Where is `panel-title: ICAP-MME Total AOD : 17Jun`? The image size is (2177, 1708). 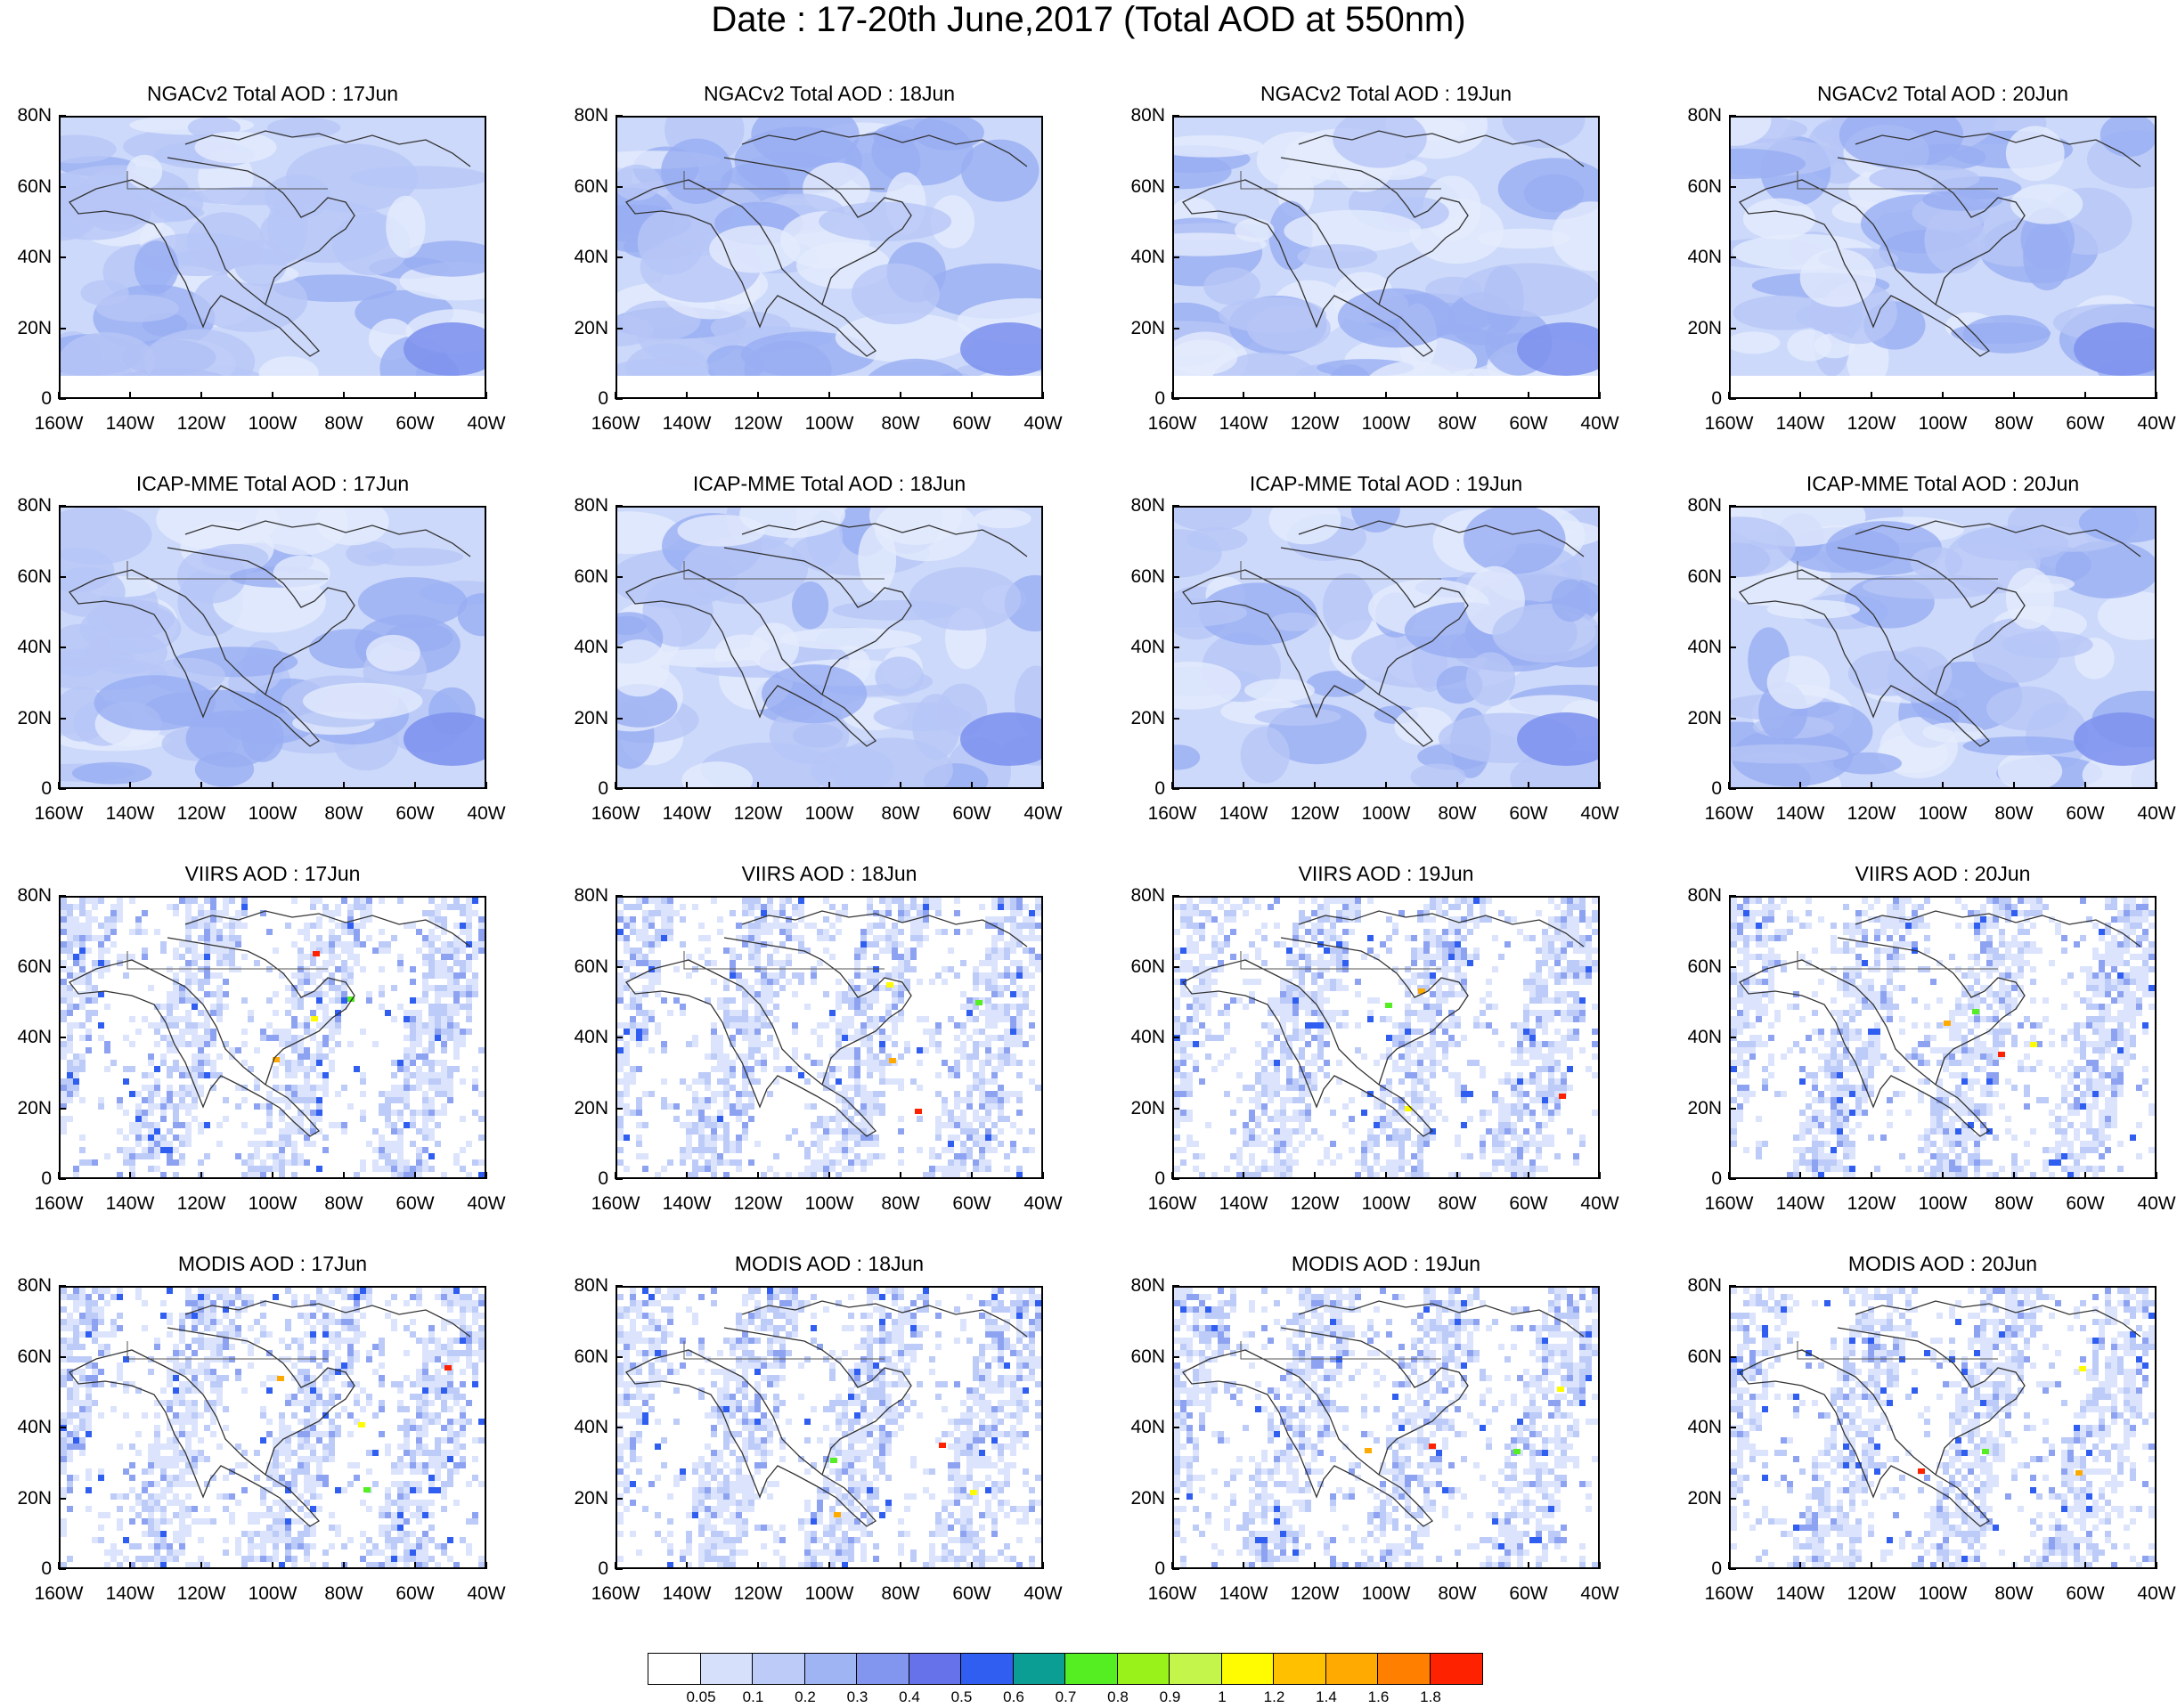
panel-title: ICAP-MME Total AOD : 17Jun is located at coordinates (272, 484).